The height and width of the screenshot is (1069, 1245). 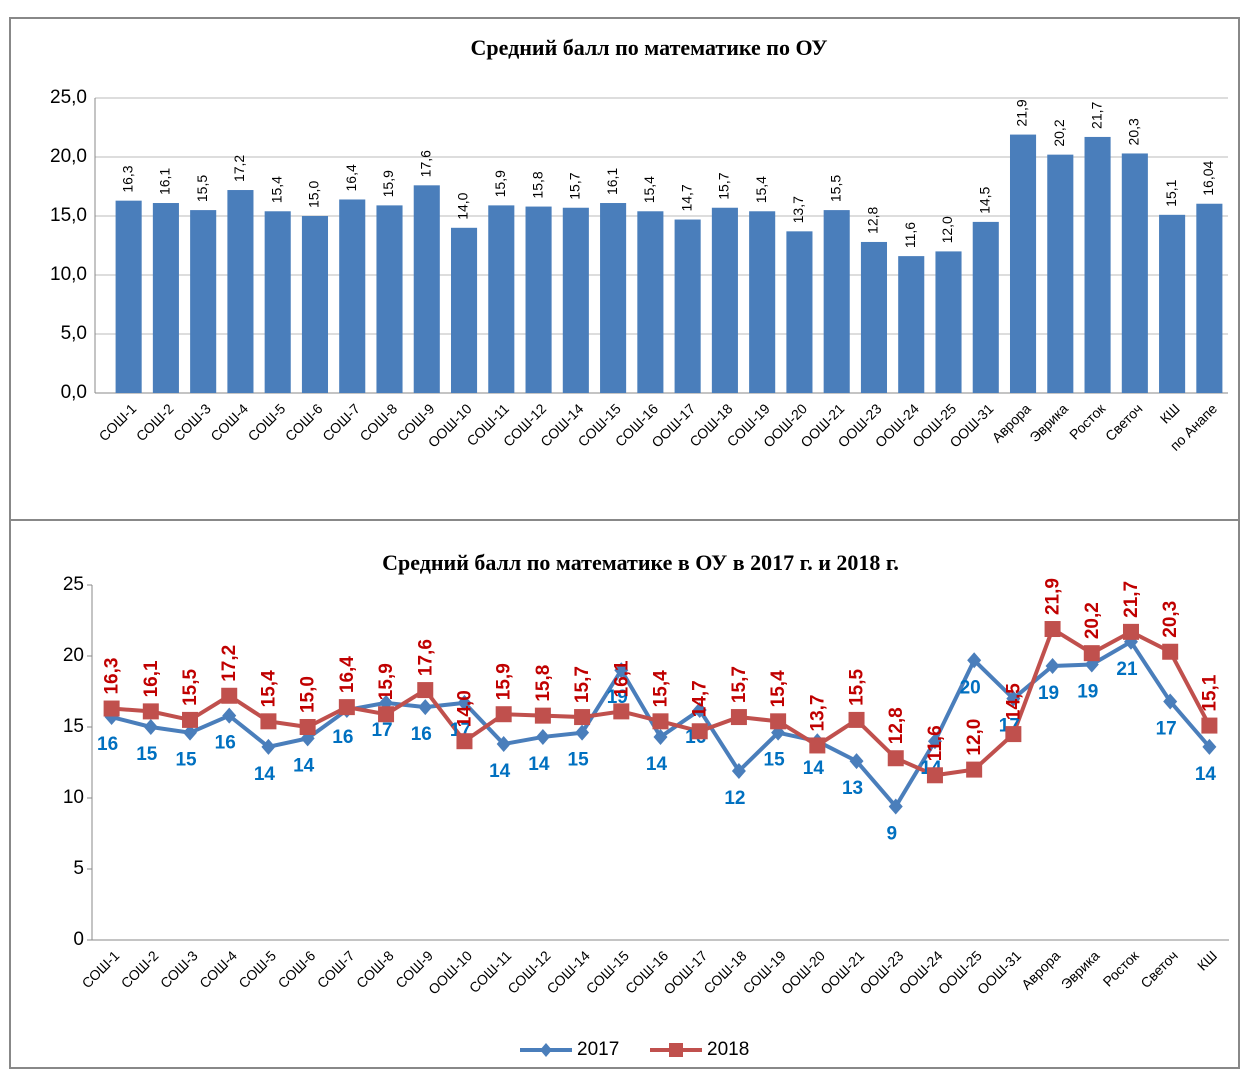 I want to click on data-label: 12, so click(x=734, y=798).